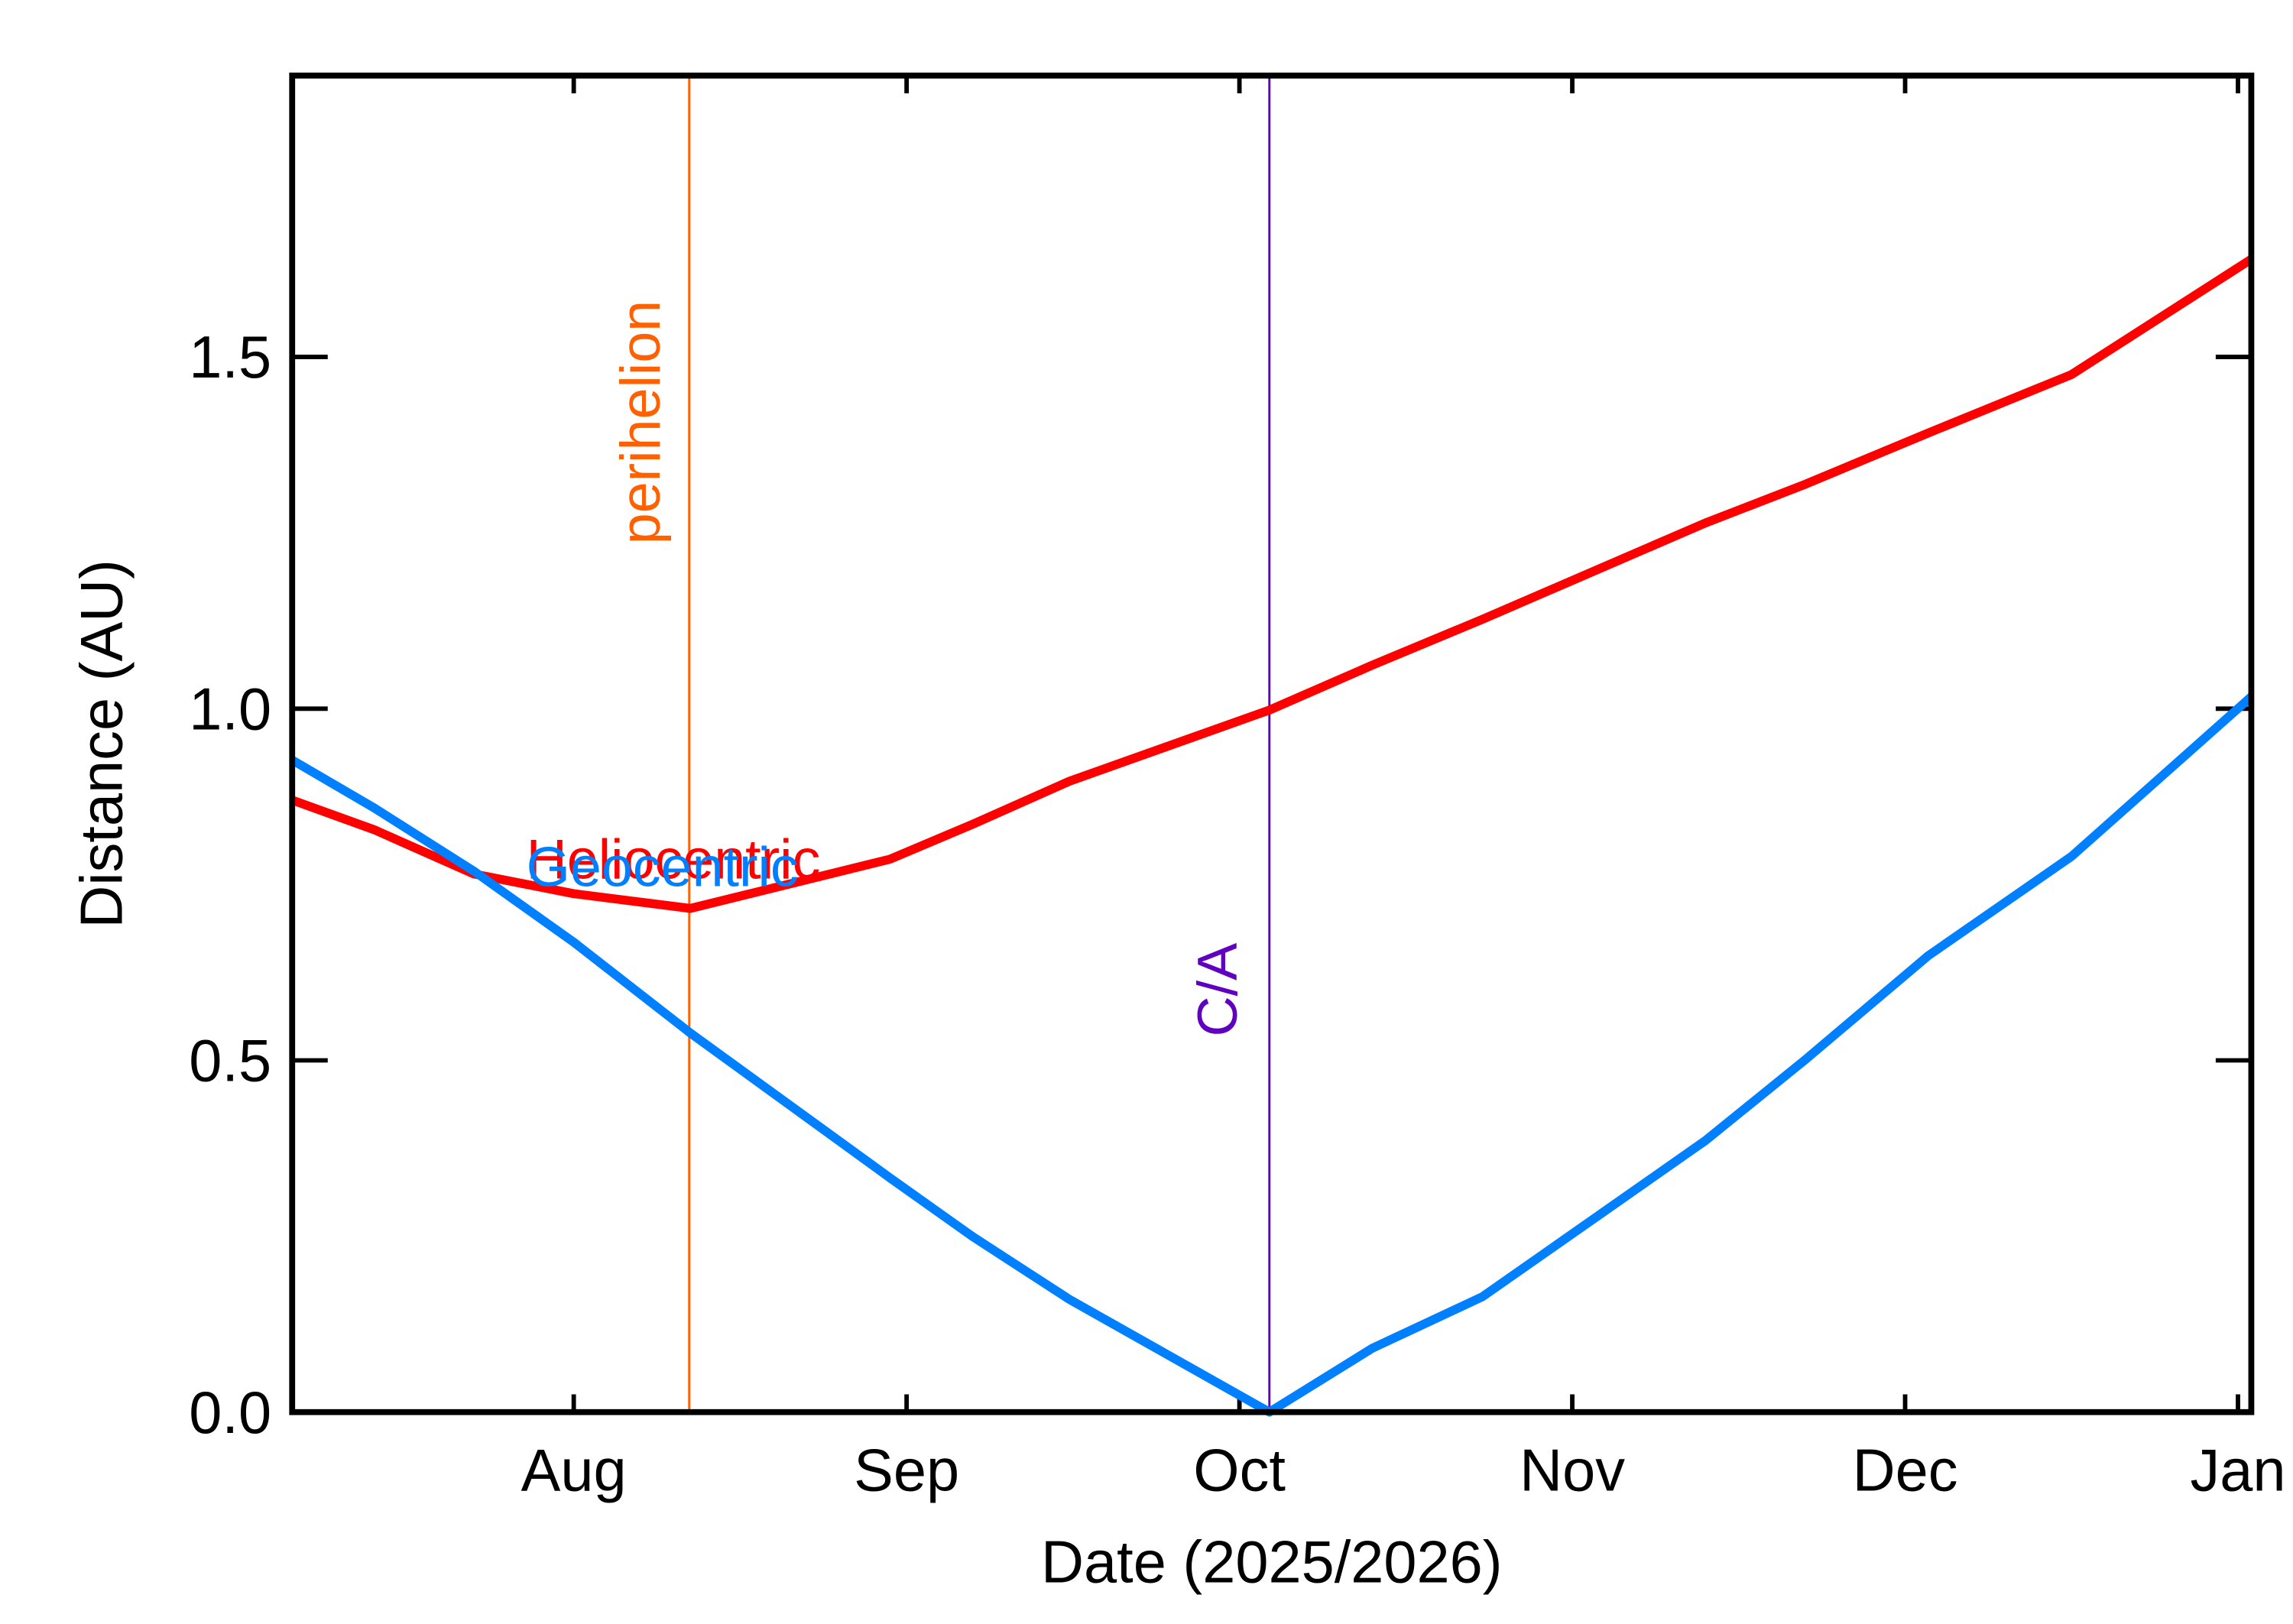 Image resolution: width=2293 pixels, height=1624 pixels. What do you see at coordinates (230, 1413) in the screenshot?
I see `y-tick-label: 0.0` at bounding box center [230, 1413].